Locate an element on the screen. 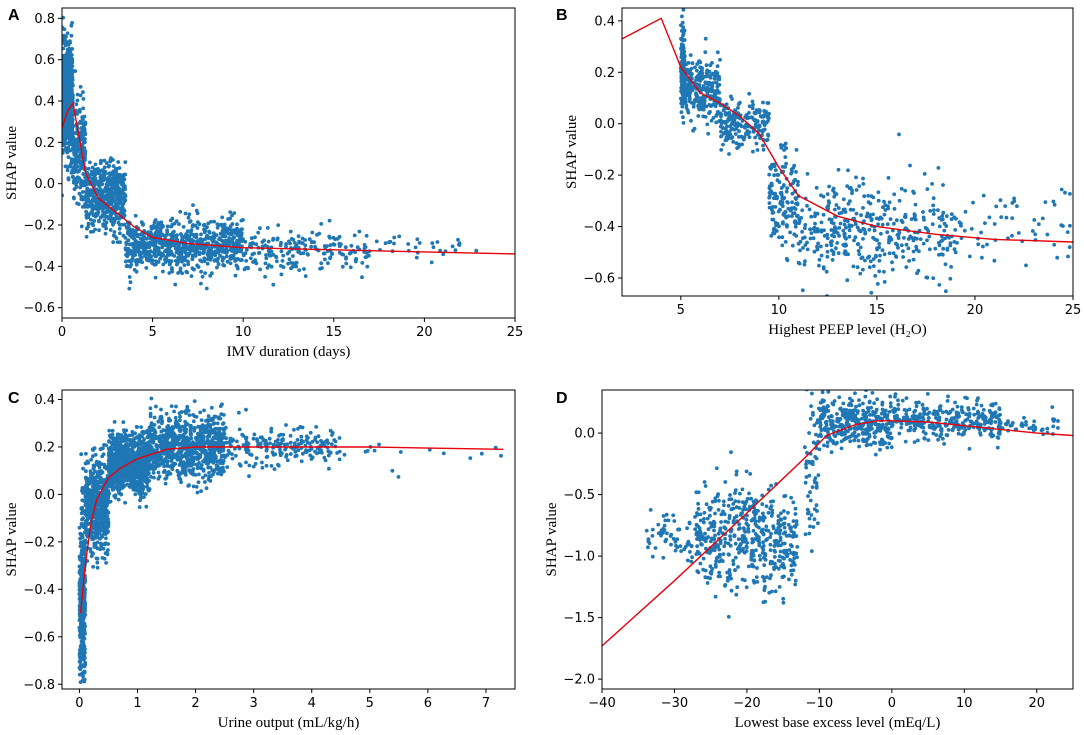 This screenshot has height=735, width=1084. x-tick-label: 0 is located at coordinates (62, 332).